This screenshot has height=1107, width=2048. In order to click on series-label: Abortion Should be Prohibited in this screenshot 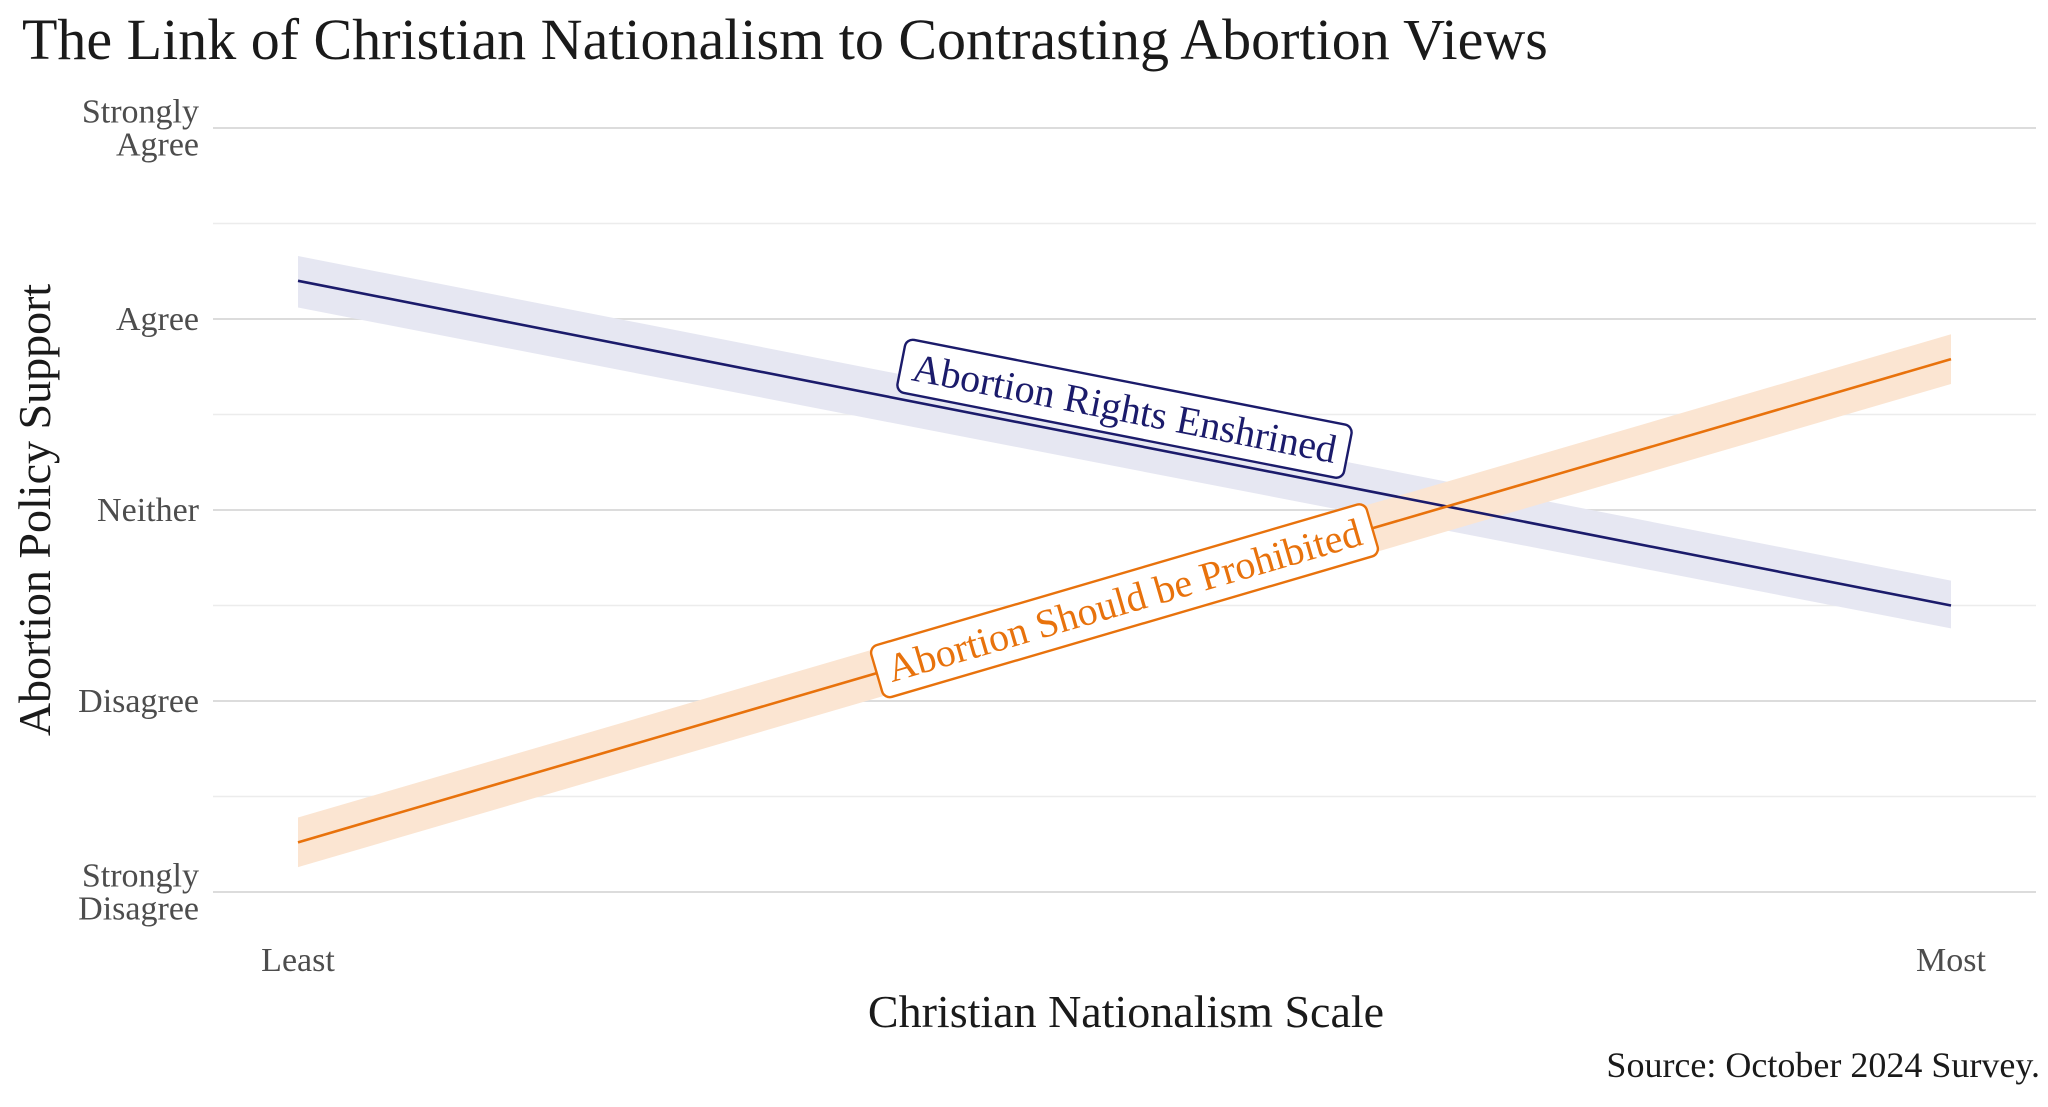, I will do `click(1124, 601)`.